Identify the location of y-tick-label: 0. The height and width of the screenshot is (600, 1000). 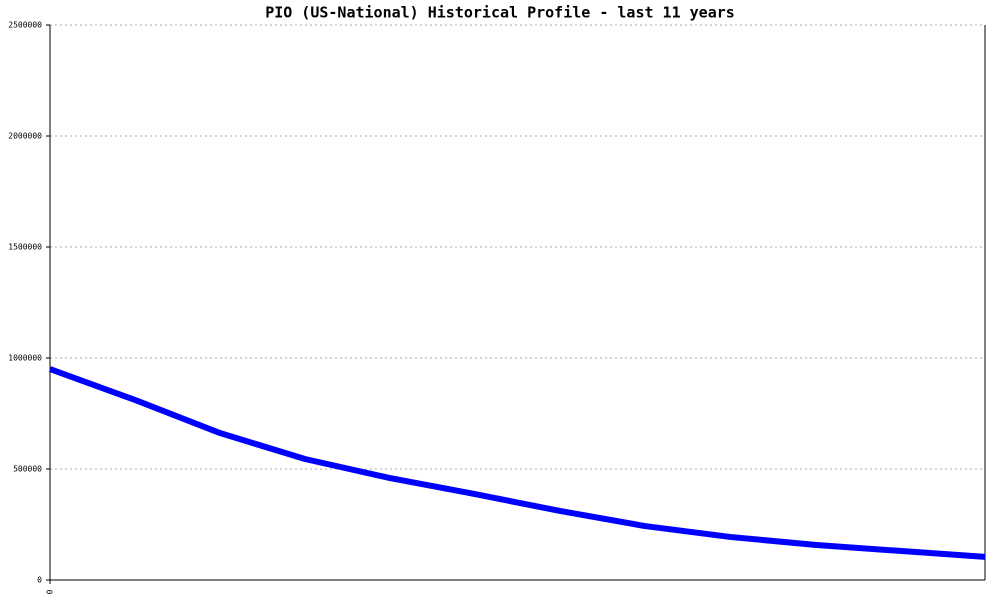
(39, 580).